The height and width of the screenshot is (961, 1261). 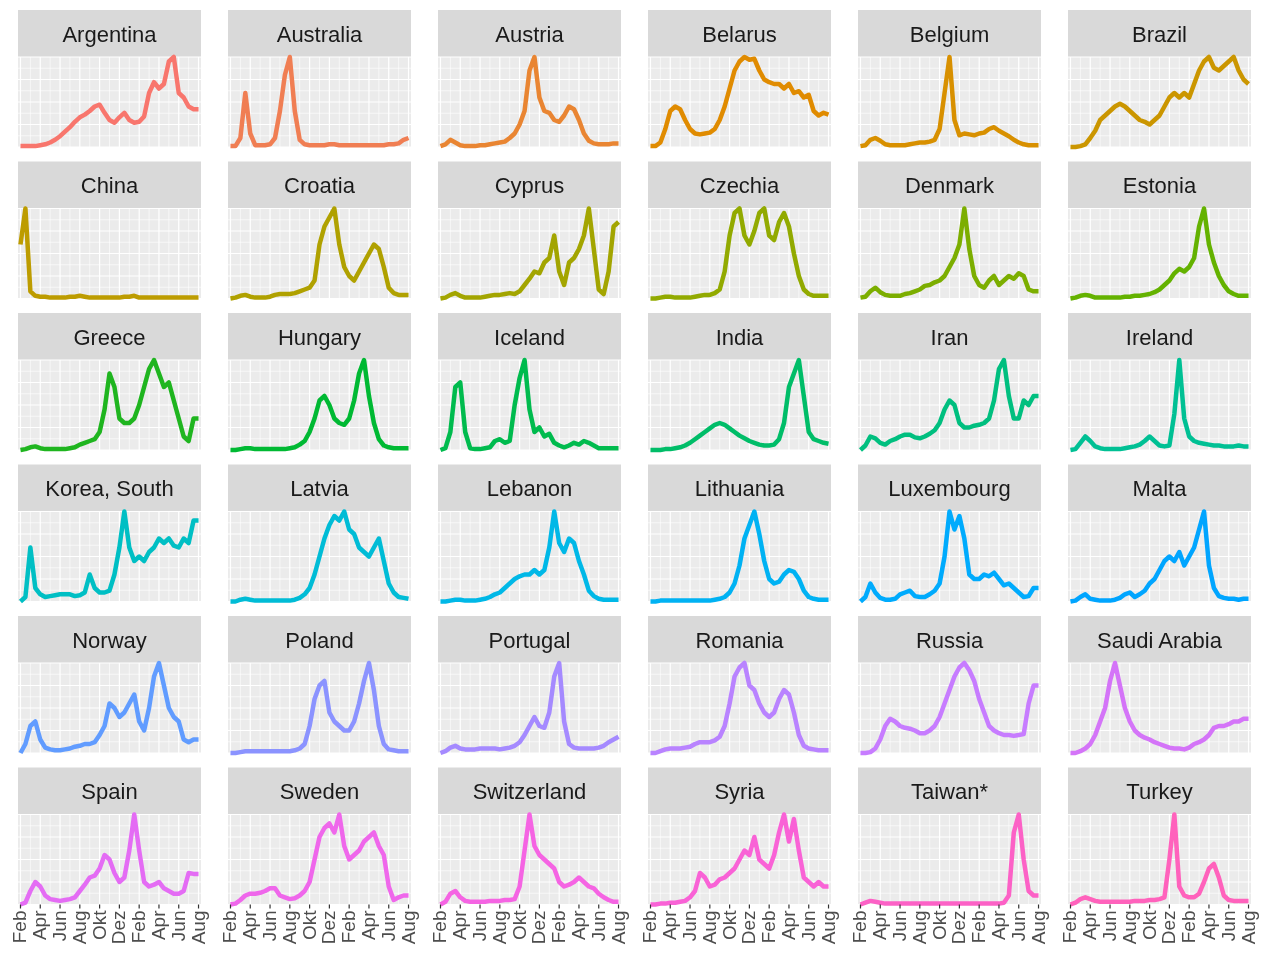 I want to click on chart-title: Iceland, so click(x=529, y=337).